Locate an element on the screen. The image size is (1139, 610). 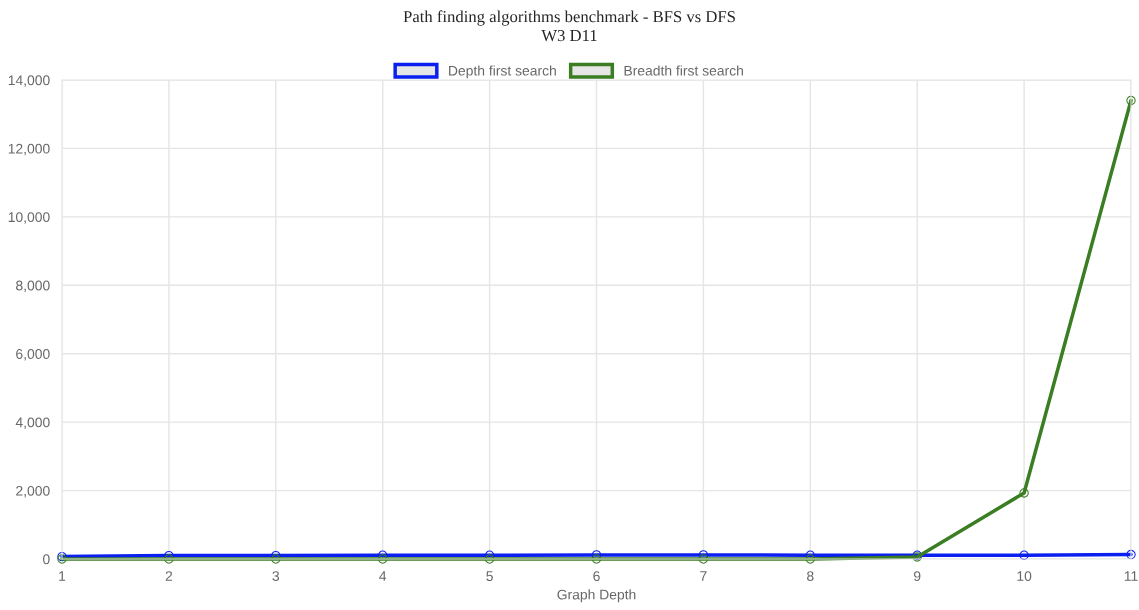
legend-label: Depth first search is located at coordinates (502, 72).